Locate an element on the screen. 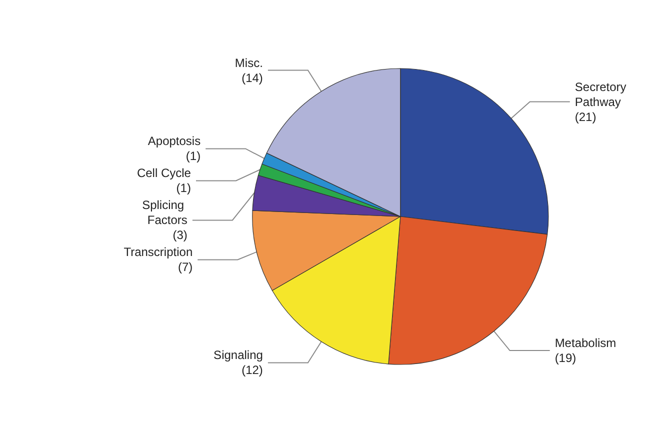 The height and width of the screenshot is (433, 670). slice-label: Metabolism is located at coordinates (585, 343).